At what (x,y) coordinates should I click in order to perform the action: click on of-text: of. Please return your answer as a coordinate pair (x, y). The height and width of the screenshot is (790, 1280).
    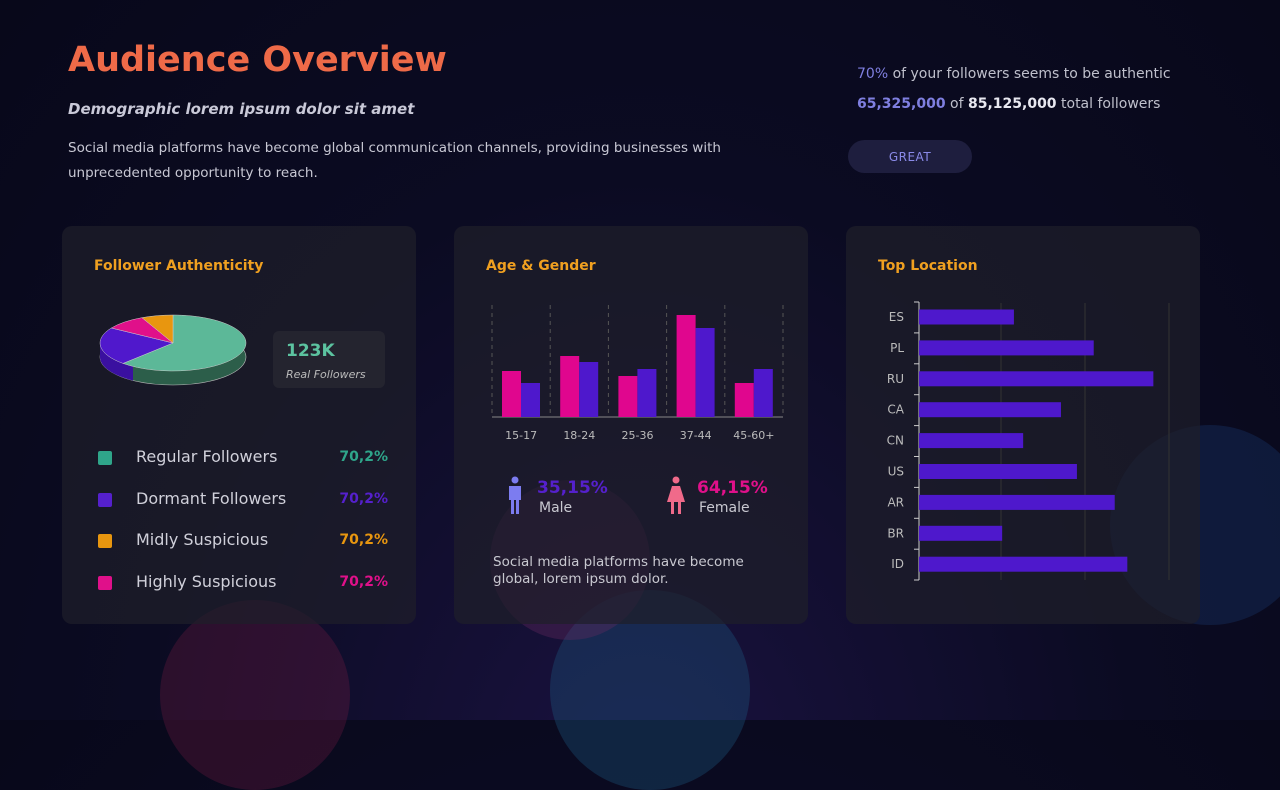
    Looking at the image, I should click on (956, 104).